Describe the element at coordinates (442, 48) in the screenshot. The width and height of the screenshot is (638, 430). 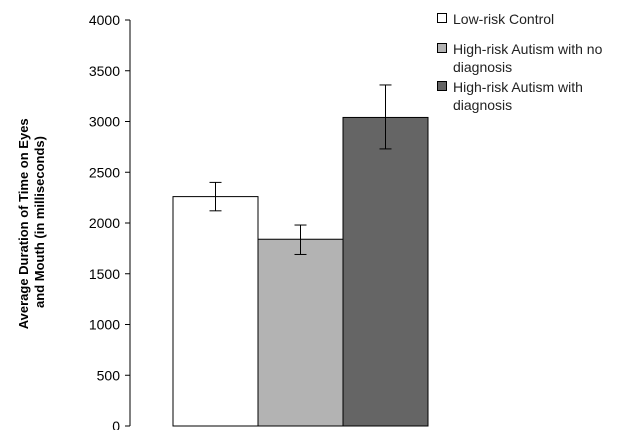
I see `legend-swatch-high-risk-no-diagnosis` at that location.